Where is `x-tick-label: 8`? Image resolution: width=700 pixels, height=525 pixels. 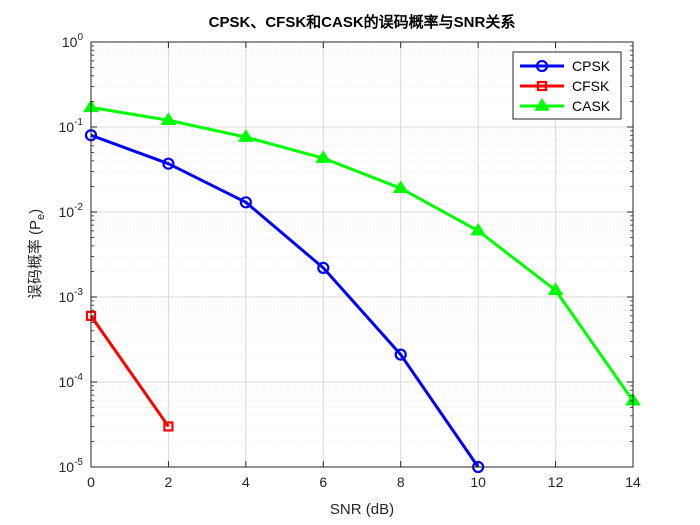 x-tick-label: 8 is located at coordinates (401, 482).